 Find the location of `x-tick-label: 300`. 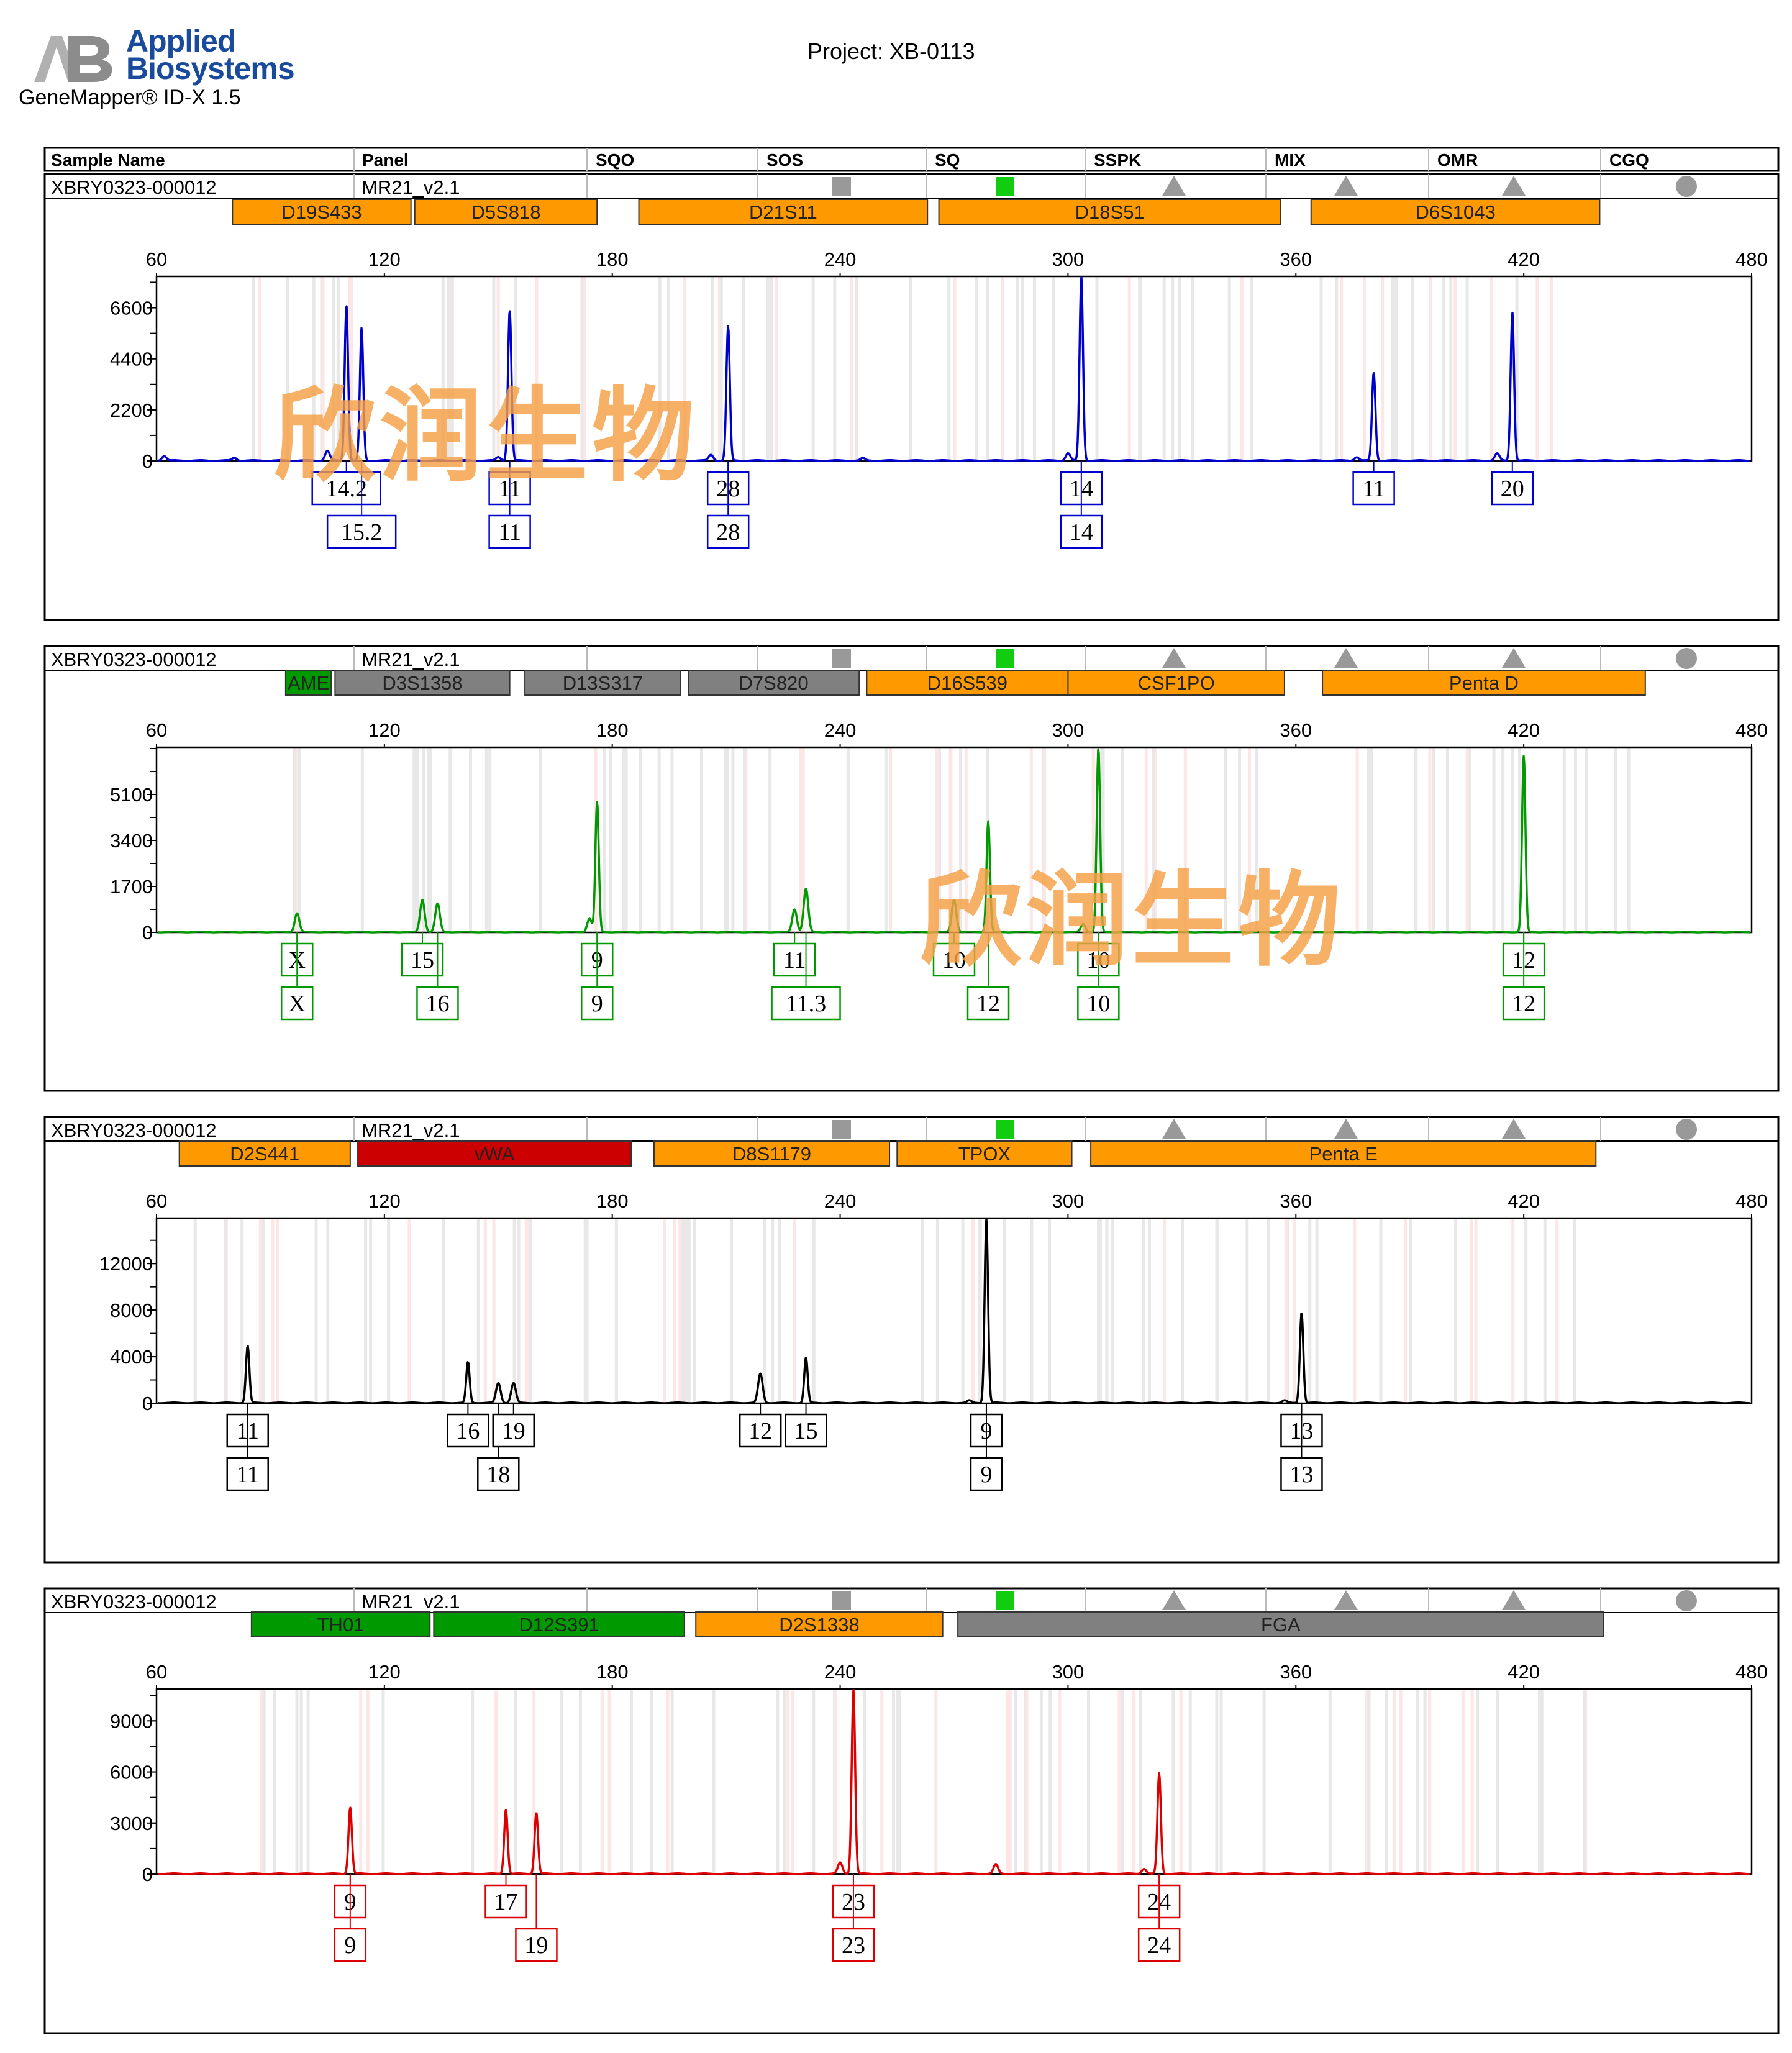

x-tick-label: 300 is located at coordinates (1068, 1672).